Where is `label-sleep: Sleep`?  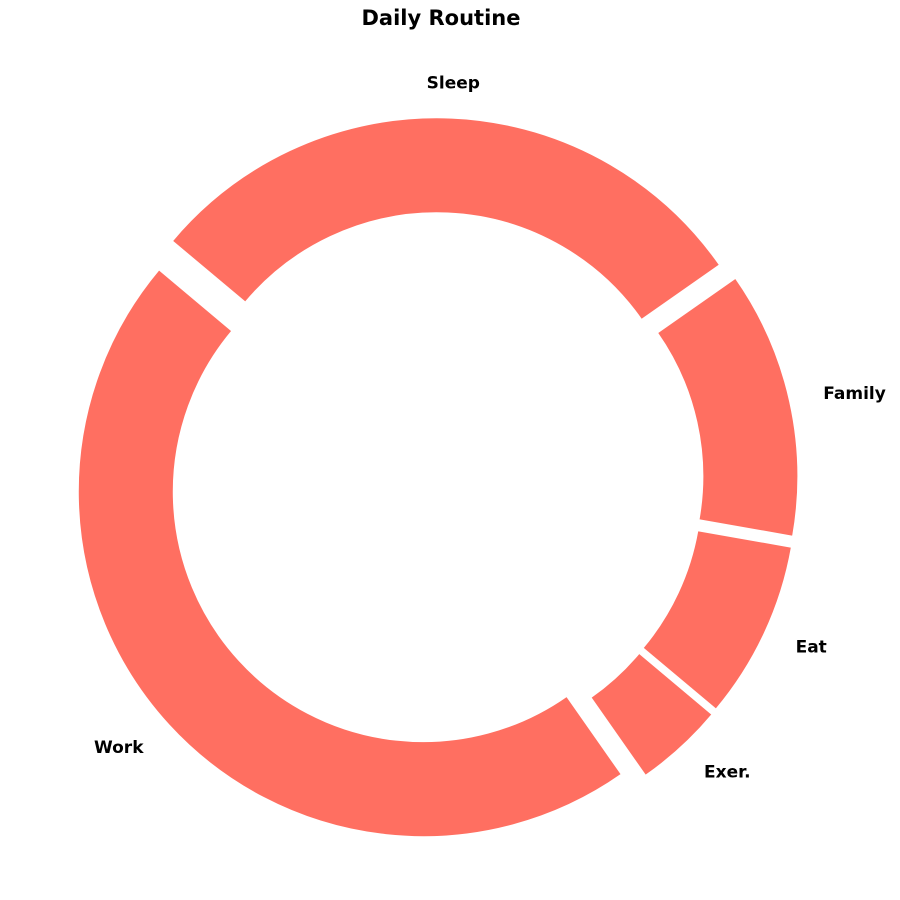 label-sleep: Sleep is located at coordinates (453, 84).